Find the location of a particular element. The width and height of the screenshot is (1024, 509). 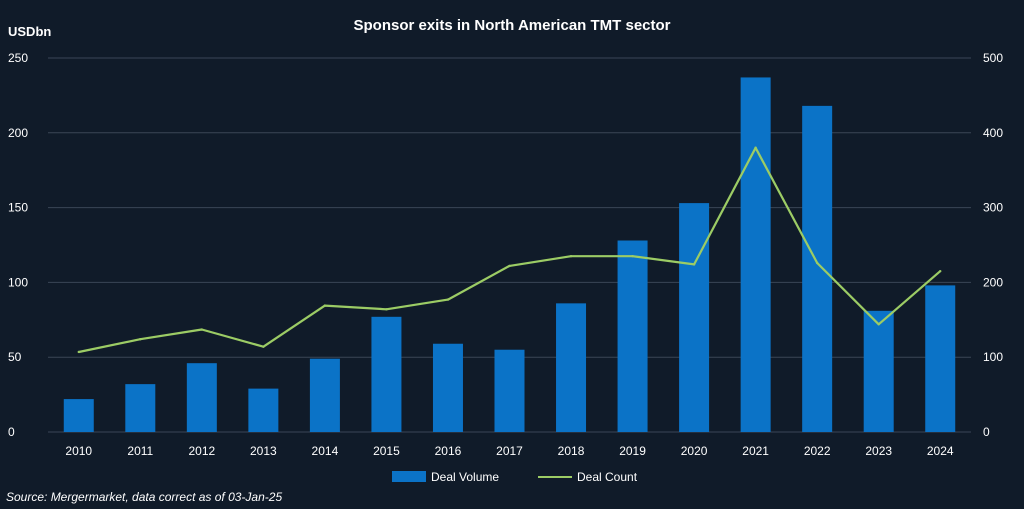

right-axis-tick-label: 200 is located at coordinates (993, 282).